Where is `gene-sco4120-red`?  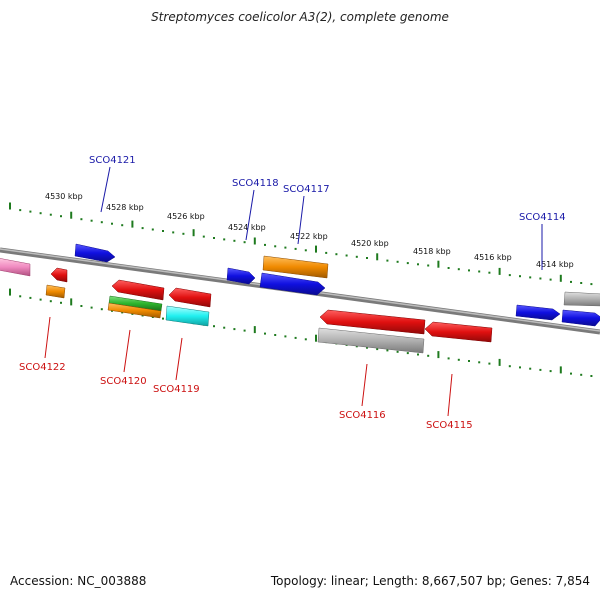 gene-sco4120-red is located at coordinates (138, 290).